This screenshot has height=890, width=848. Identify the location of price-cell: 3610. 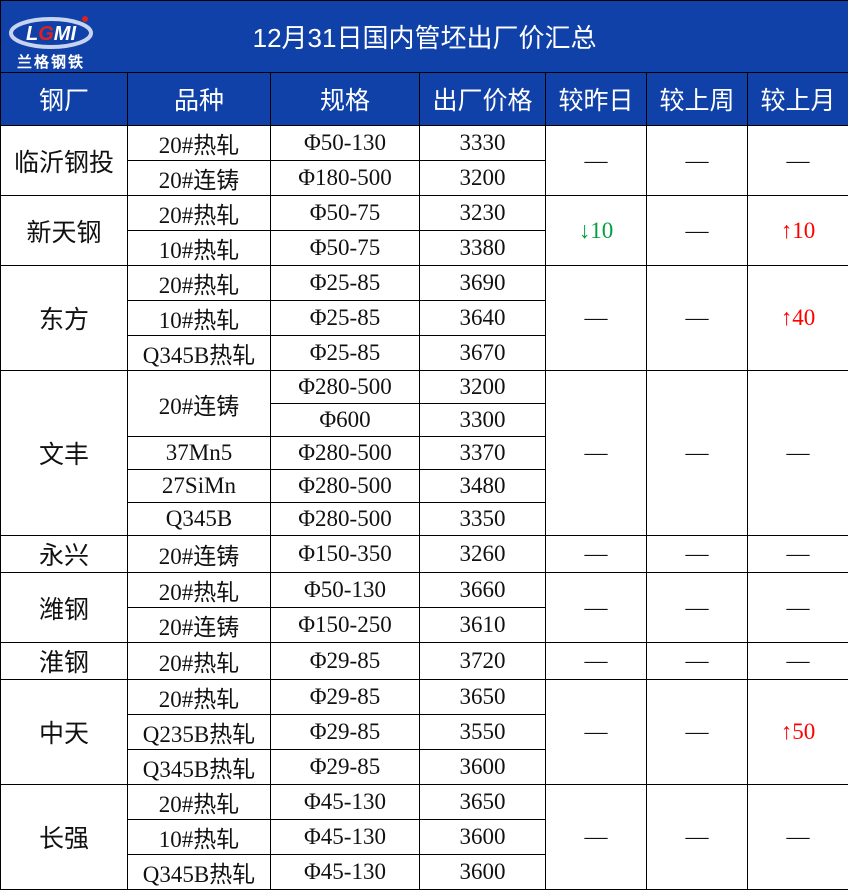
(483, 625).